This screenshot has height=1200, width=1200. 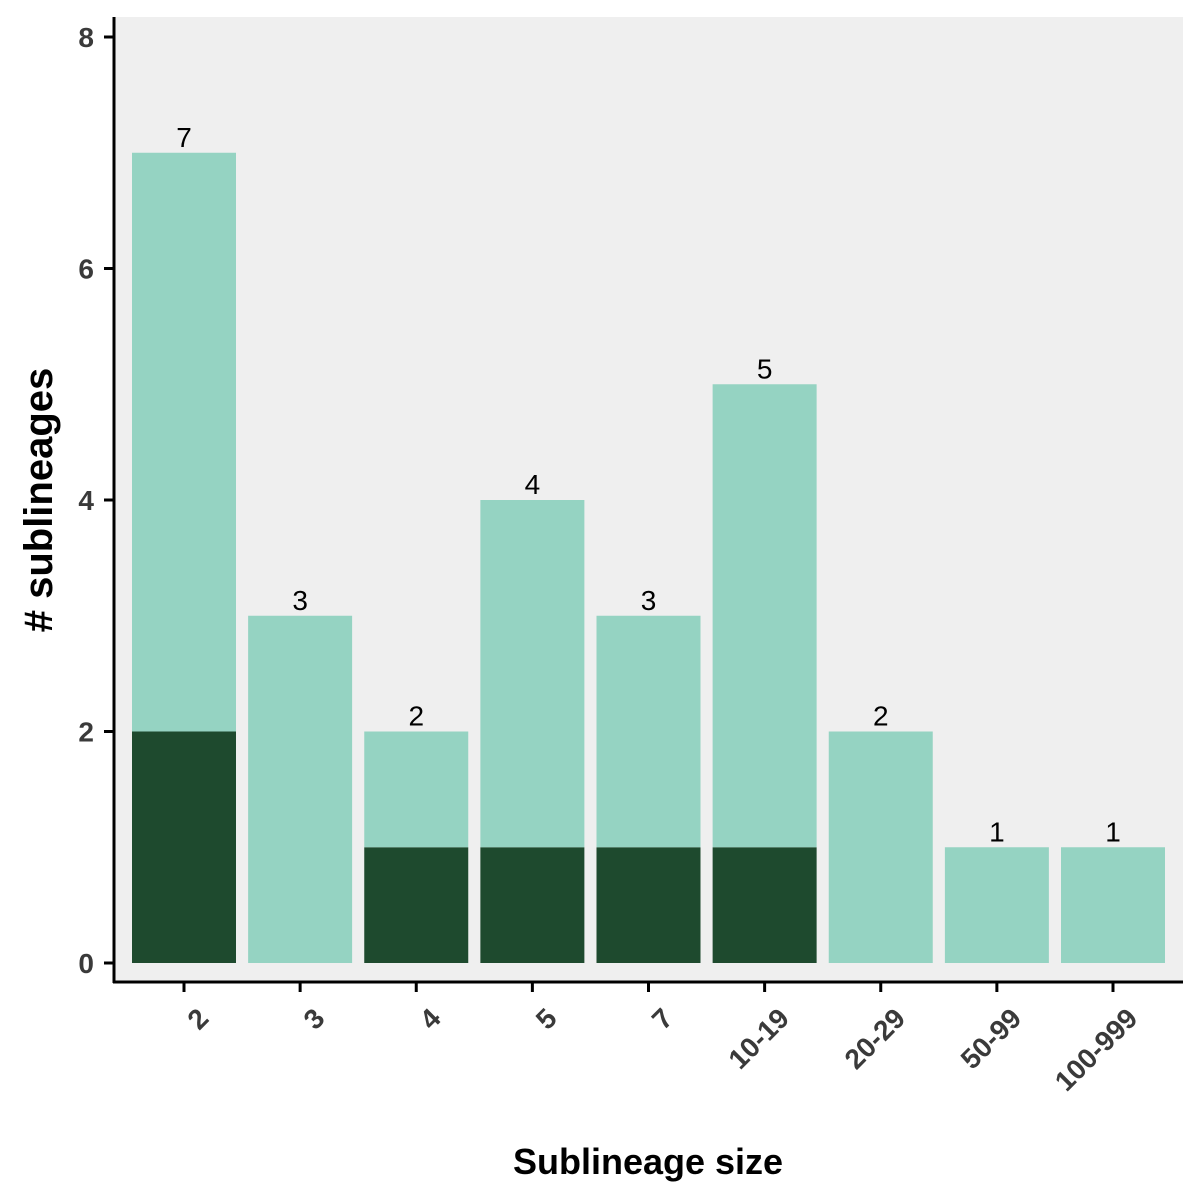 I want to click on x-tick-label: 10-19, so click(x=758, y=1038).